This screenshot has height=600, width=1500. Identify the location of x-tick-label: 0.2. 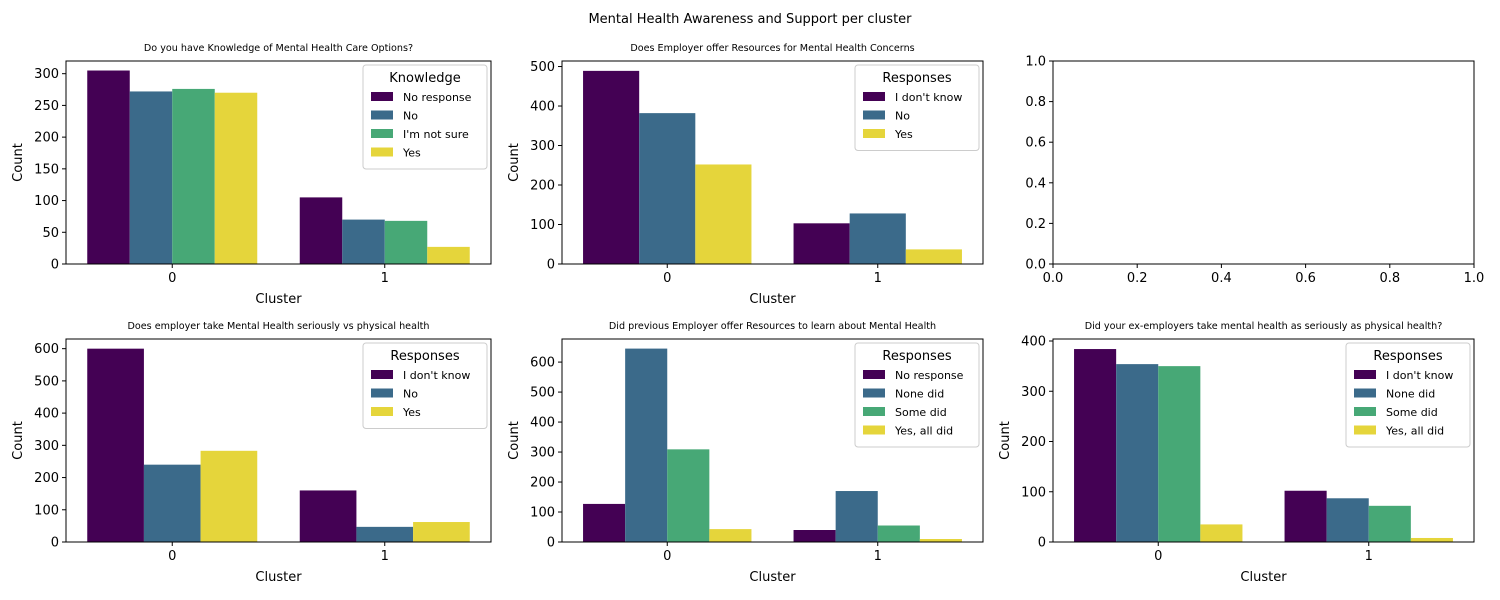
(1137, 278).